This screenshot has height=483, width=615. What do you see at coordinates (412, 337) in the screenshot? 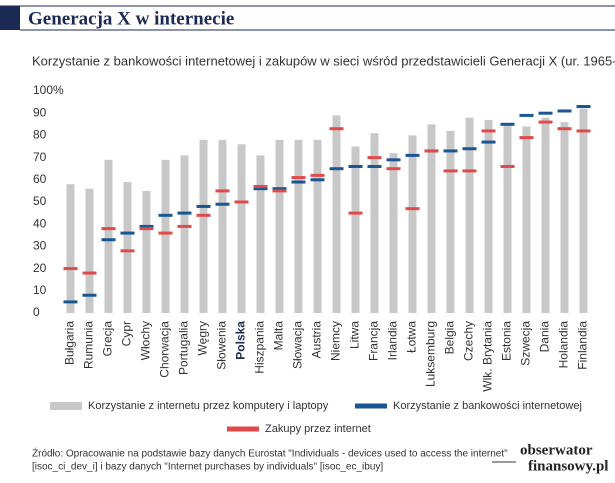
I see `x-tick-label: Łotwa` at bounding box center [412, 337].